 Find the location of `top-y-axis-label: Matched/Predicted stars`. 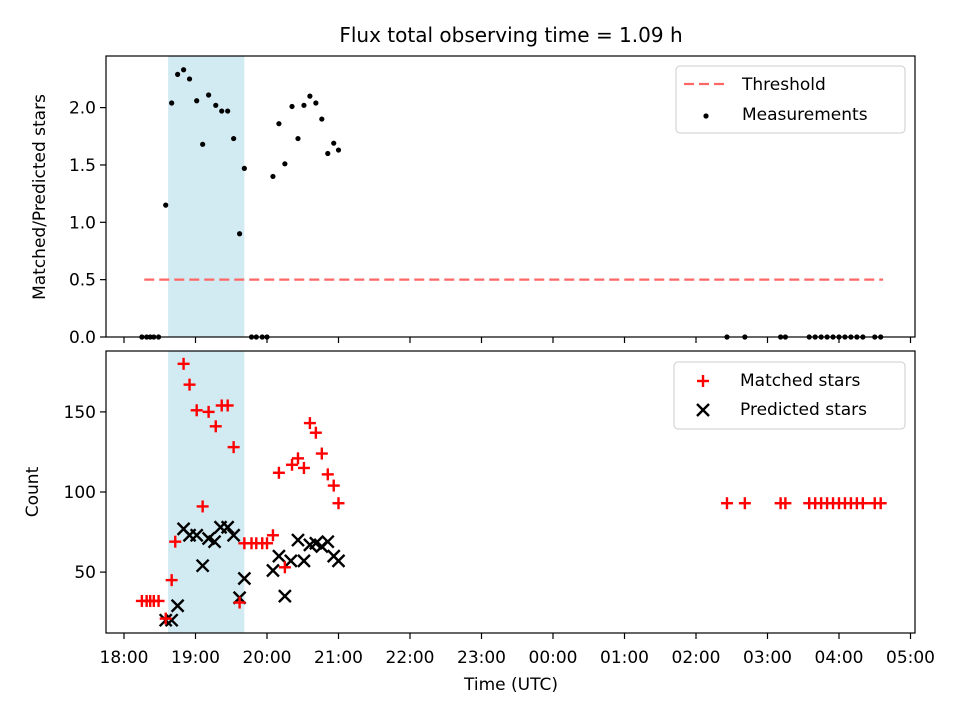

top-y-axis-label: Matched/Predicted stars is located at coordinates (40, 197).